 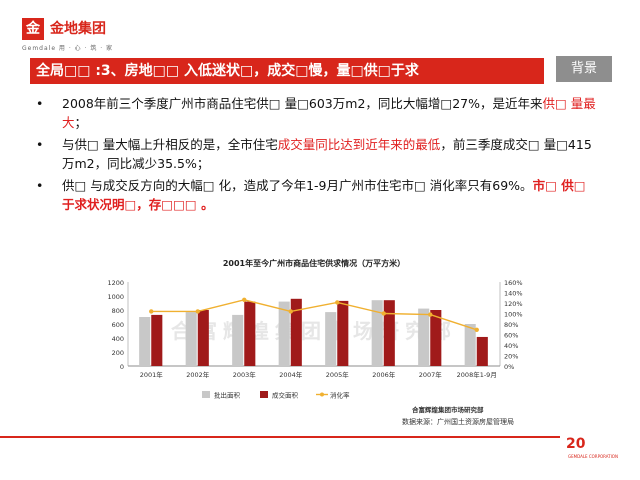 I want to click on footer-logo: 20, so click(x=576, y=444).